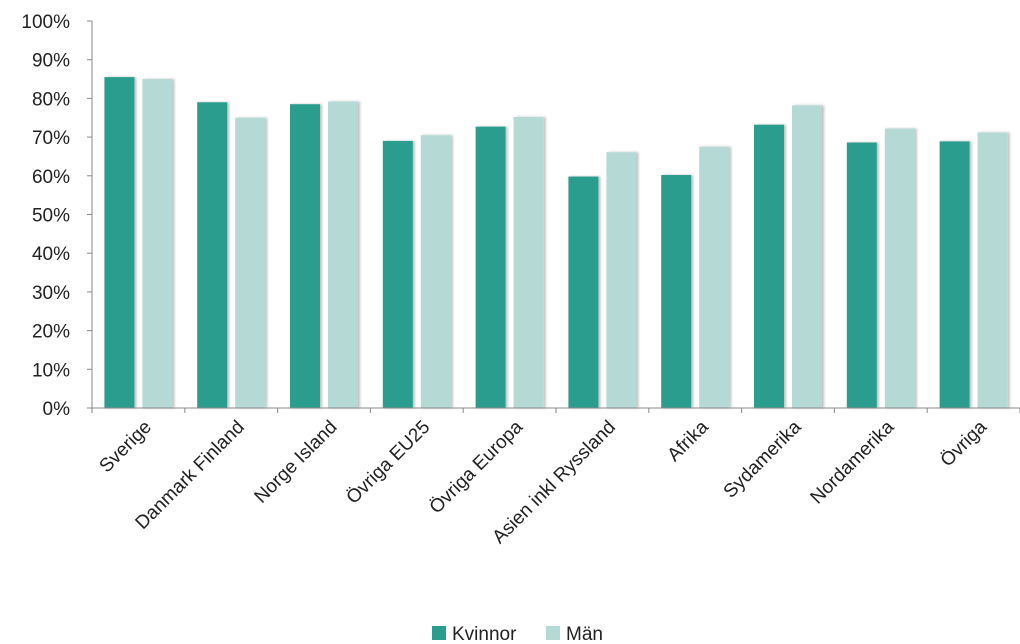  What do you see at coordinates (51, 332) in the screenshot?
I see `y-tick-label: 20%` at bounding box center [51, 332].